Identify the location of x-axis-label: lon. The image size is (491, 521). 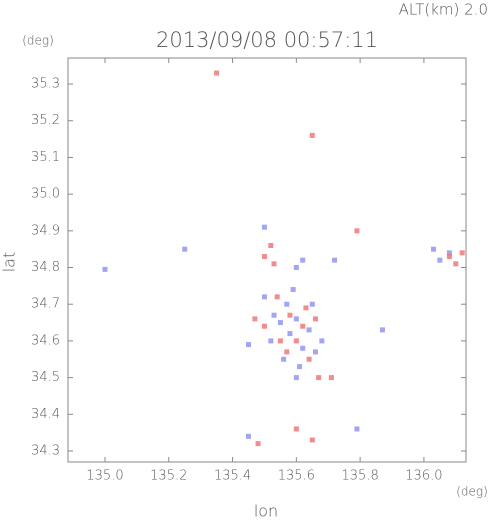
(266, 511).